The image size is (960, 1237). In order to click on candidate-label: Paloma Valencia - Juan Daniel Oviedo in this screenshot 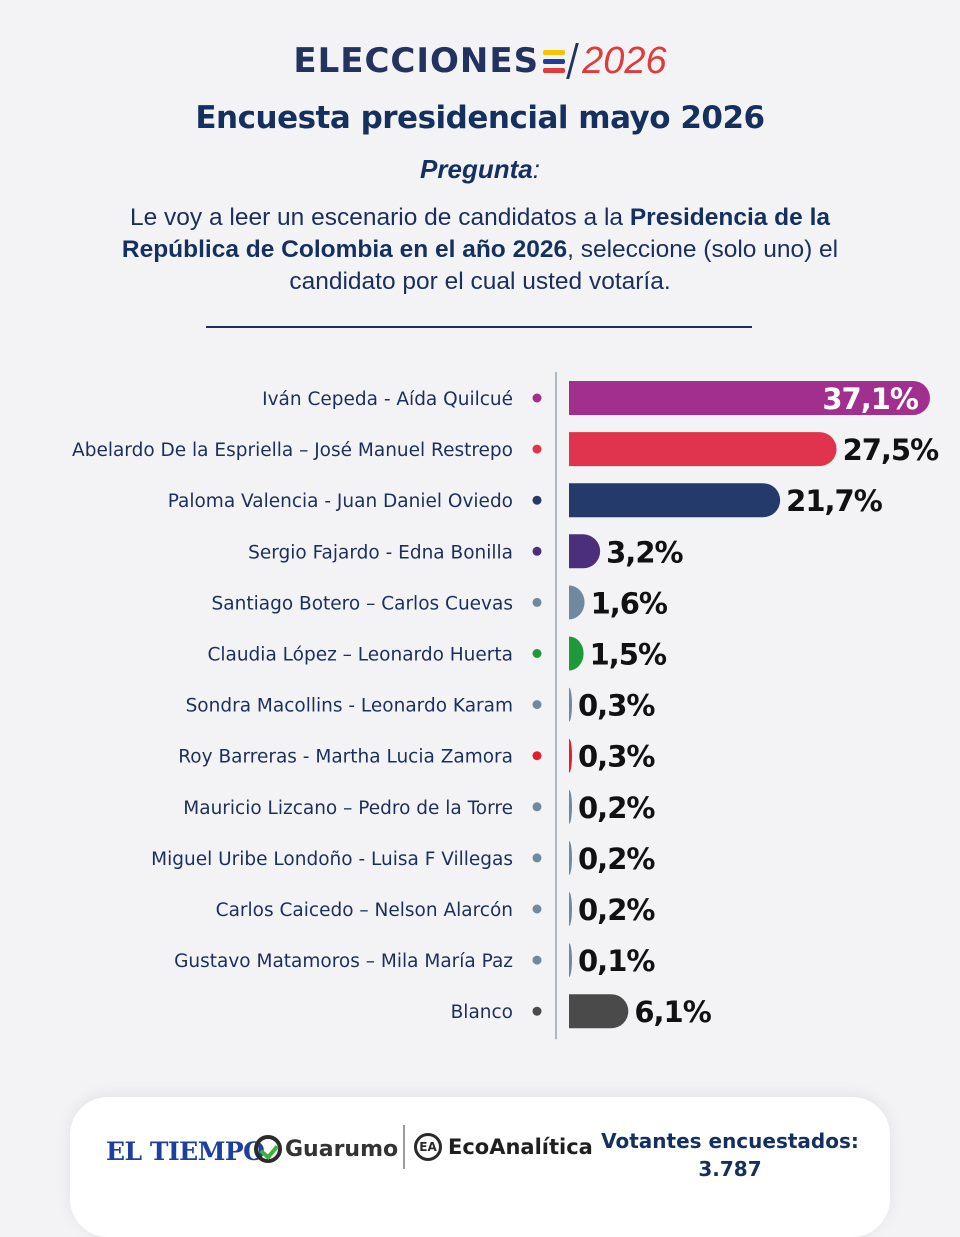, I will do `click(340, 501)`.